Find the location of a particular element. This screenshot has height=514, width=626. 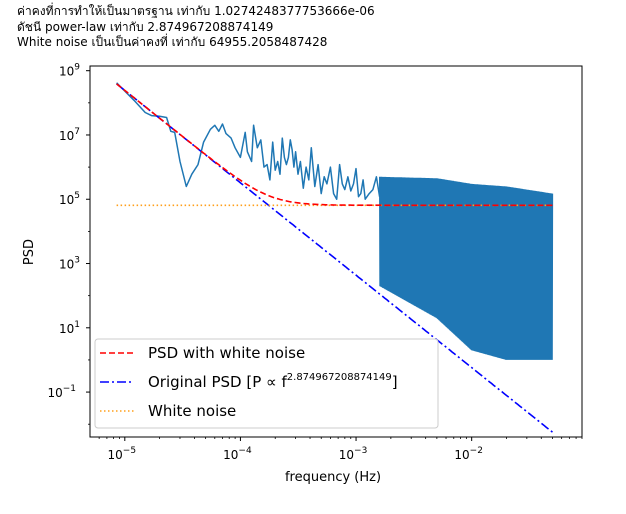

y-tick-label: 10⁻¹ is located at coordinates (61, 392).